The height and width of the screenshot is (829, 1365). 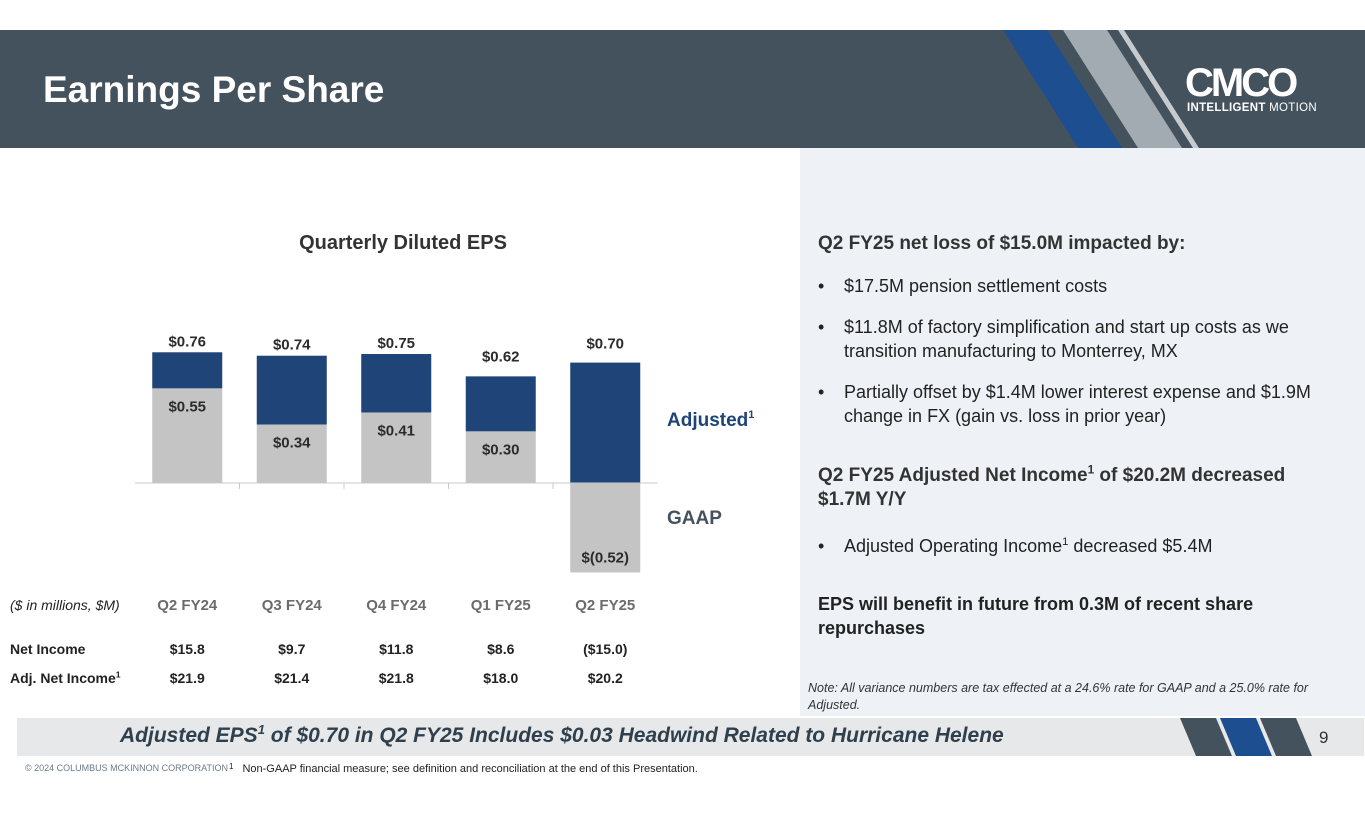 I want to click on table-cell: $11.8, so click(x=396, y=649).